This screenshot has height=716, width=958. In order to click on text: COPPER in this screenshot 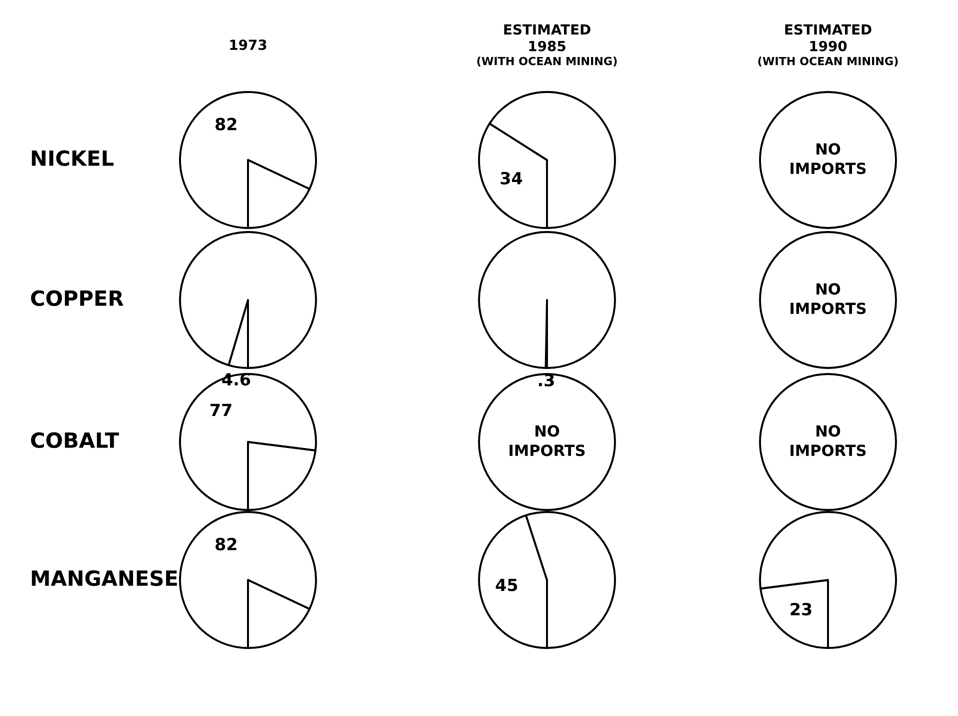, I will do `click(77, 298)`.